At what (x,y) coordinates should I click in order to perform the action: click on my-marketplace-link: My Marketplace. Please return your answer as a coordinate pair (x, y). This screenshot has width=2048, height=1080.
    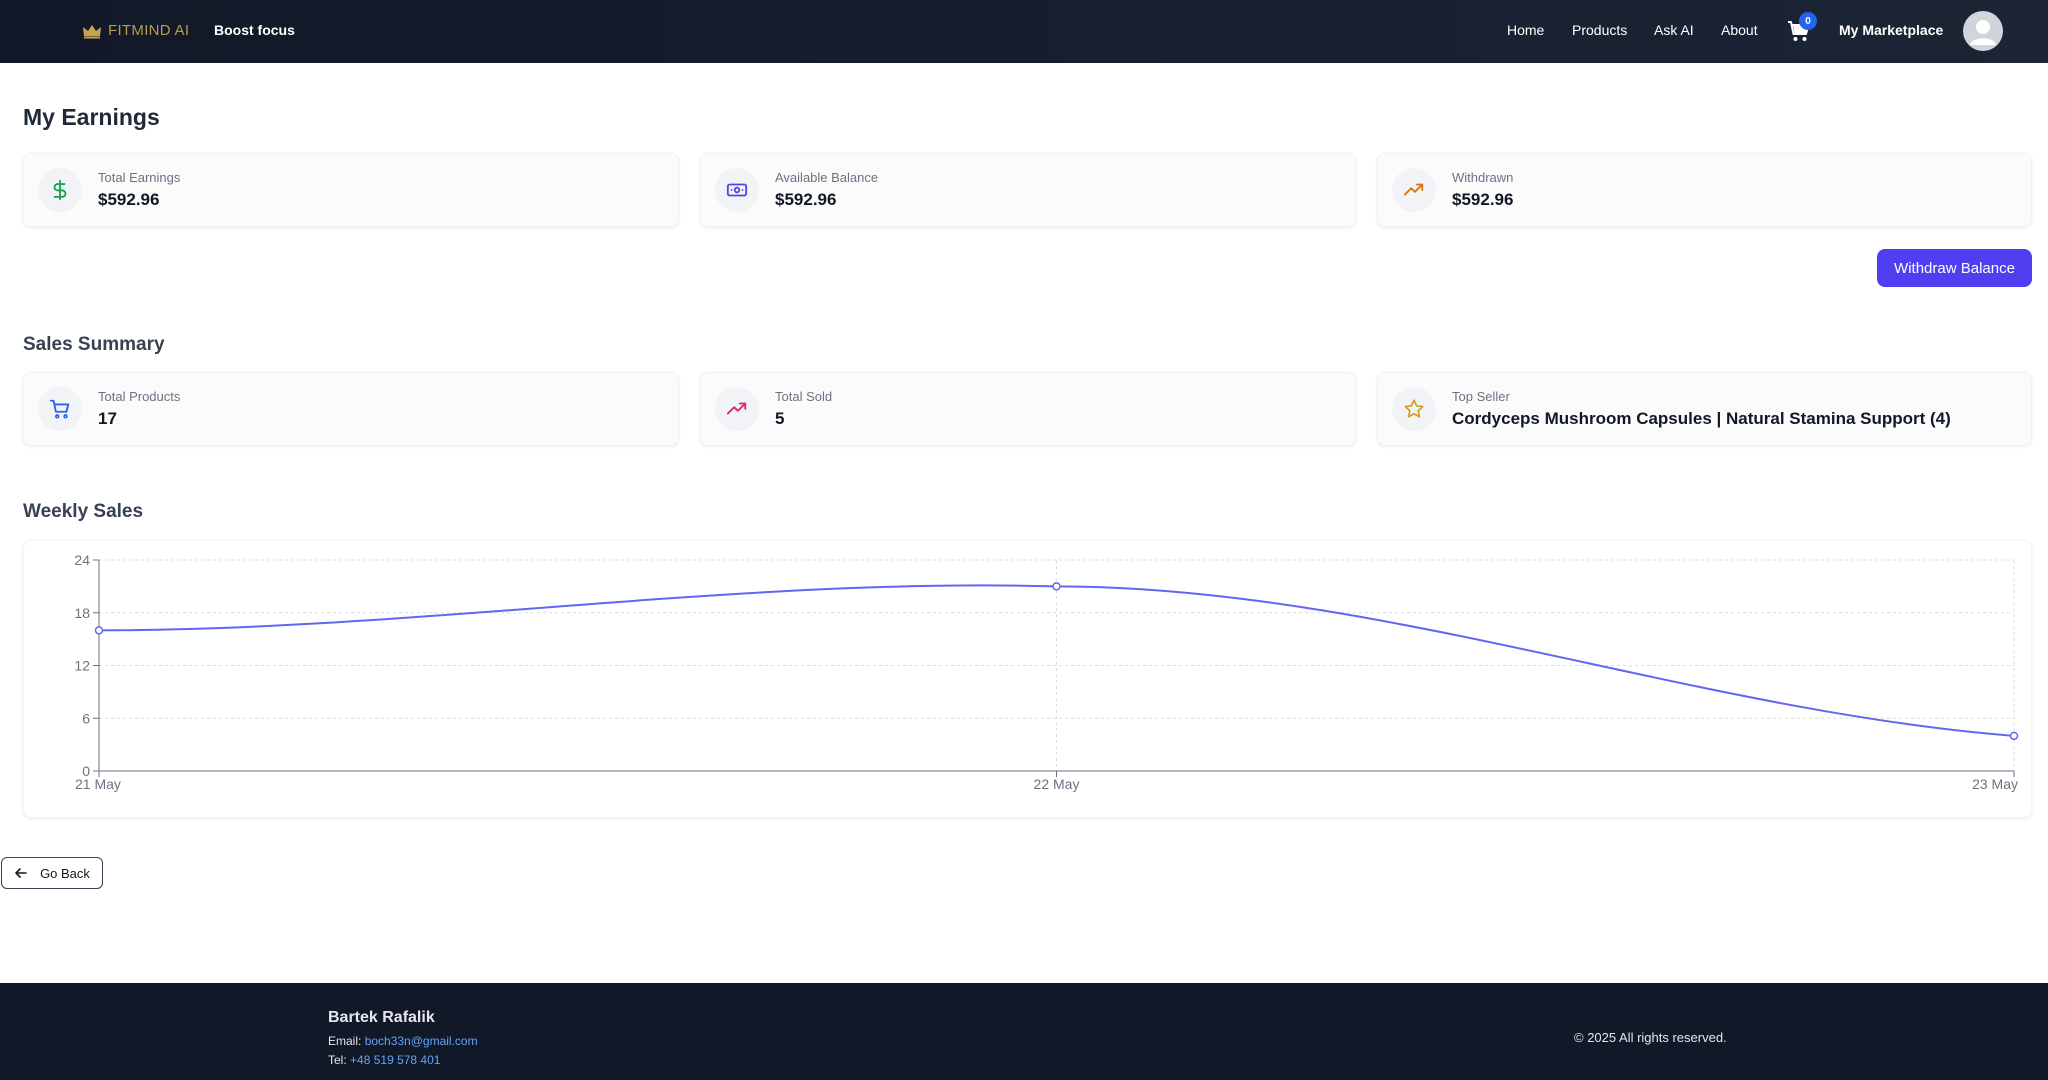
    Looking at the image, I should click on (1891, 30).